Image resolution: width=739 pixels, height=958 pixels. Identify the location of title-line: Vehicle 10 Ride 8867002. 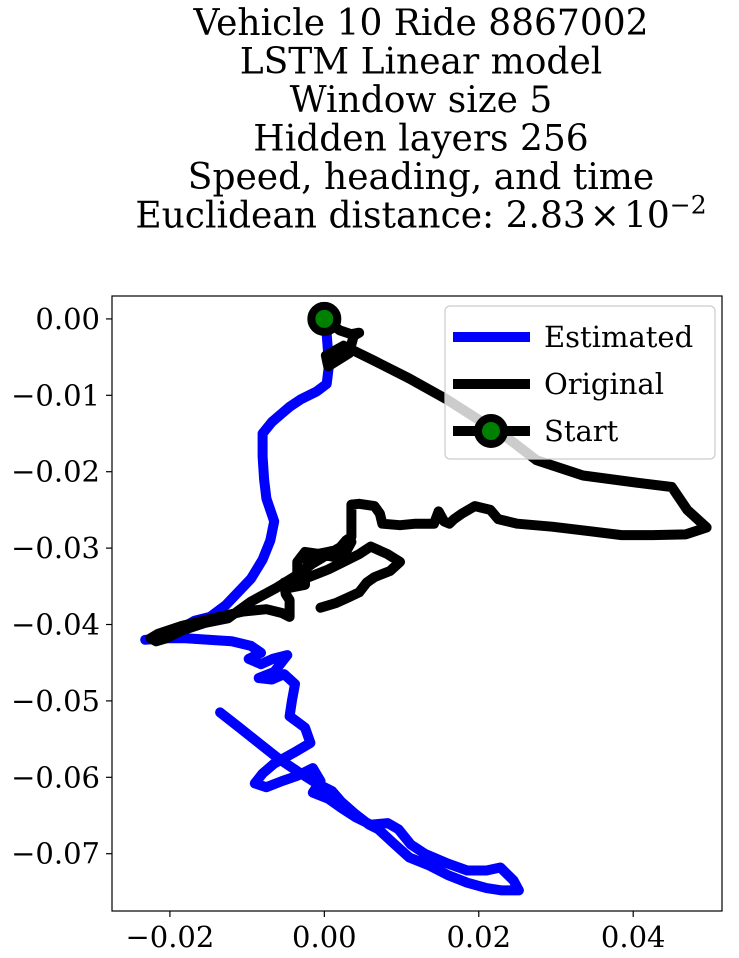
(420, 23).